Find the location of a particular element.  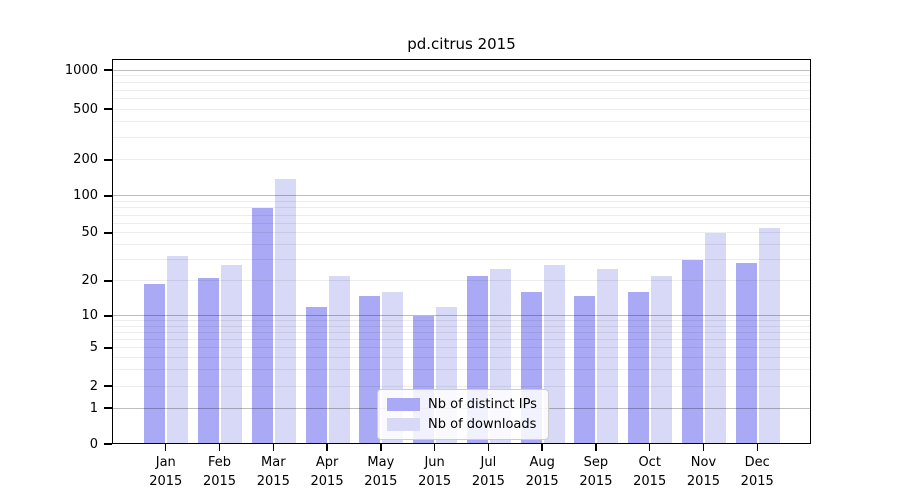

y-tick-label-50: 50 is located at coordinates (89, 233).